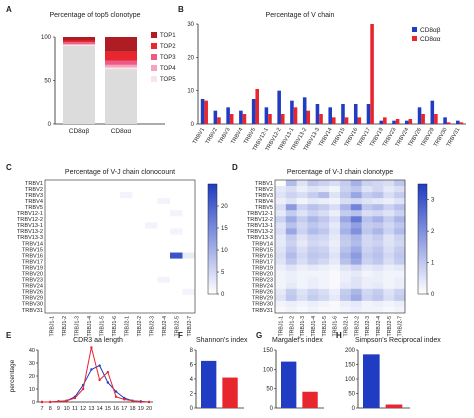 The width and height of the screenshot is (474, 418). I want to click on panel-f-title: Shannon's index, so click(222, 340).